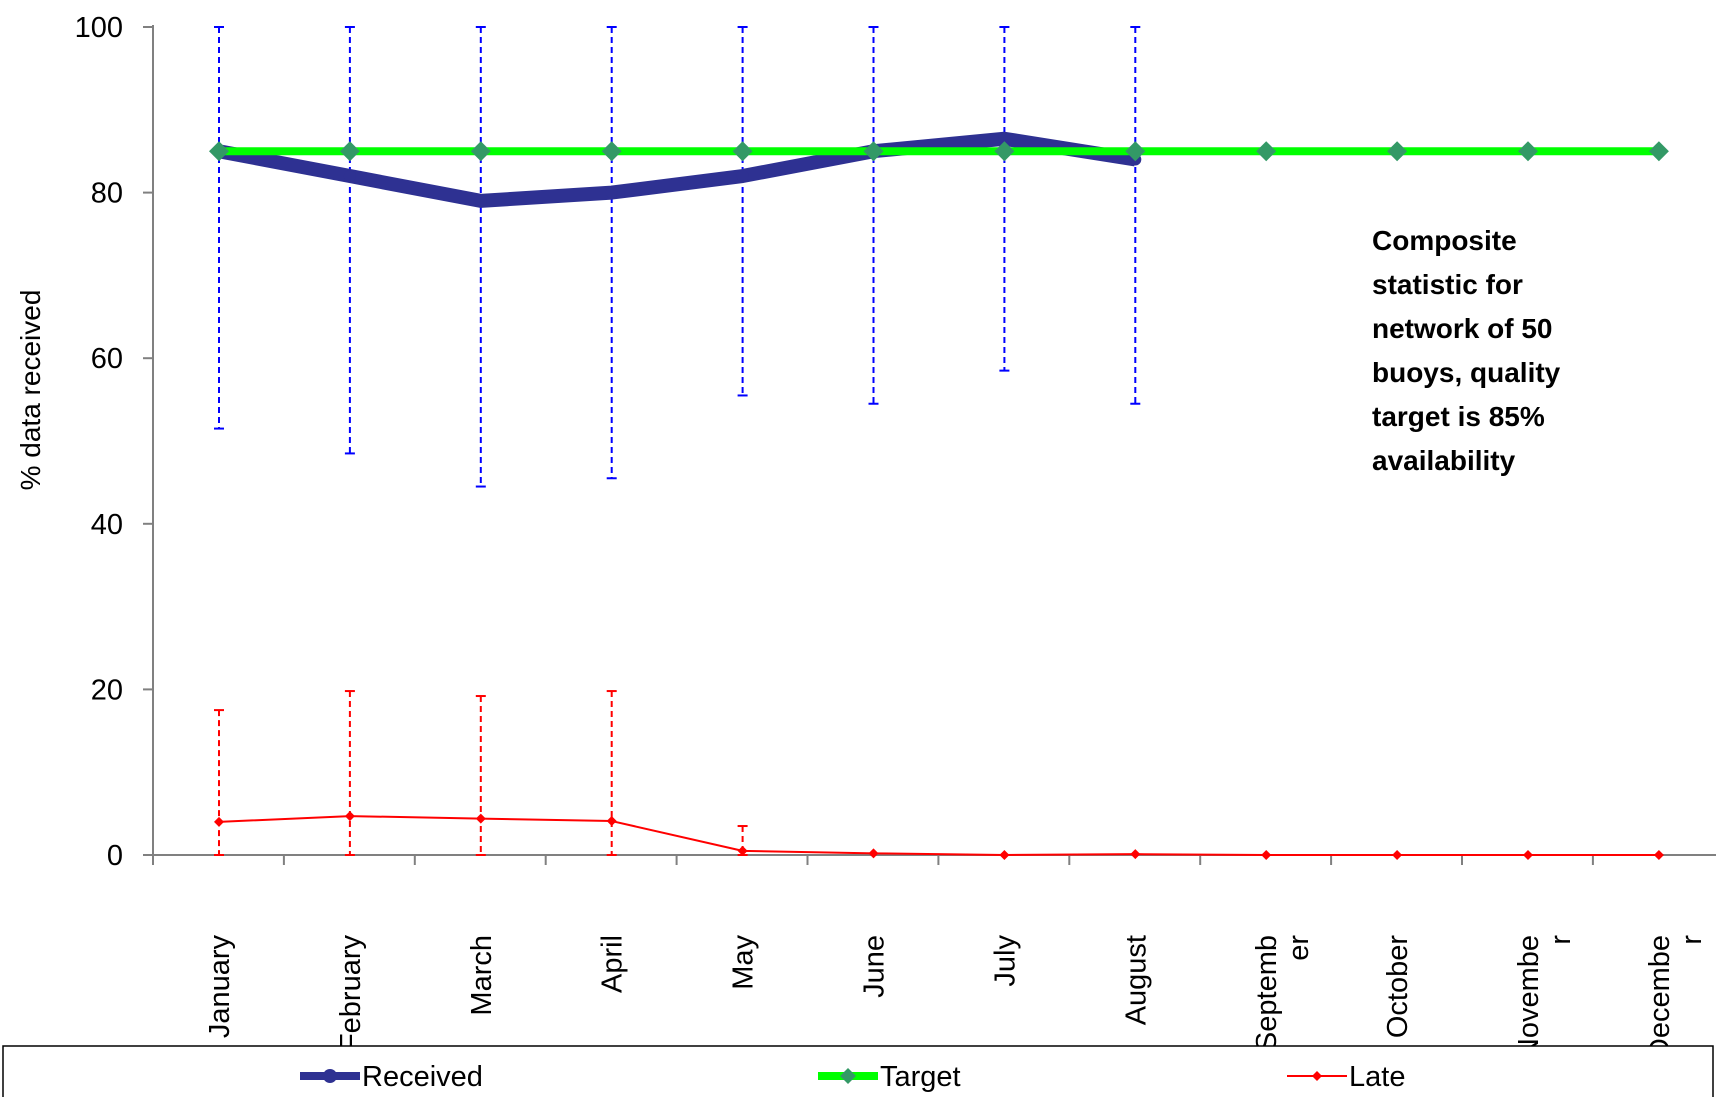 The height and width of the screenshot is (1097, 1716). I want to click on annotation-line: buoys, quality, so click(1466, 372).